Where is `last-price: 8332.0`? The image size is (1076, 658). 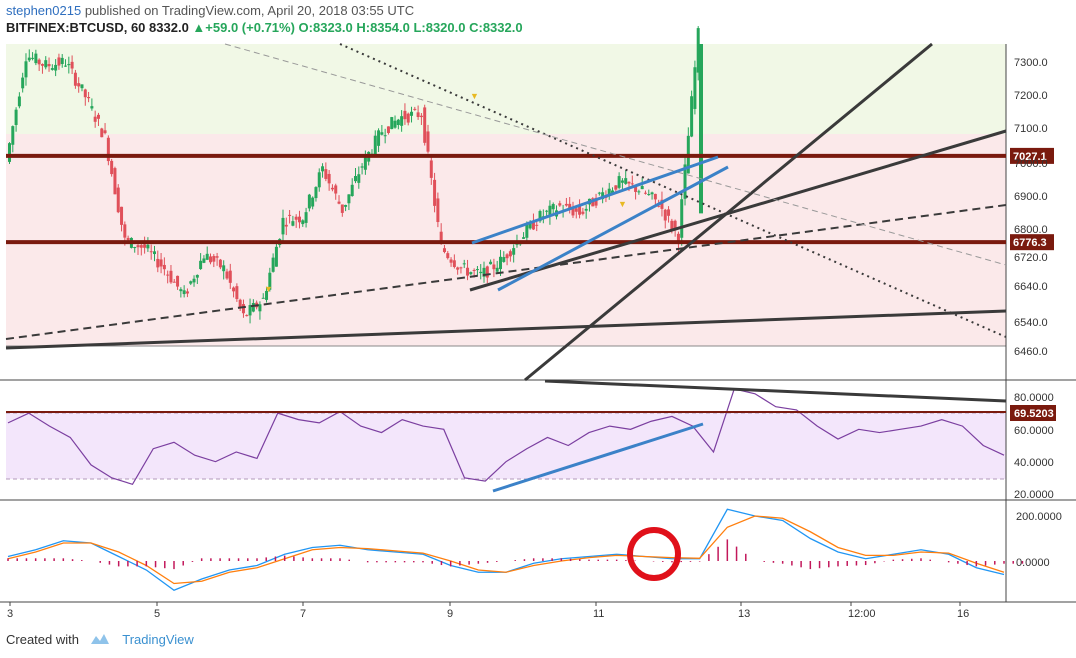
last-price: 8332.0 is located at coordinates (169, 27).